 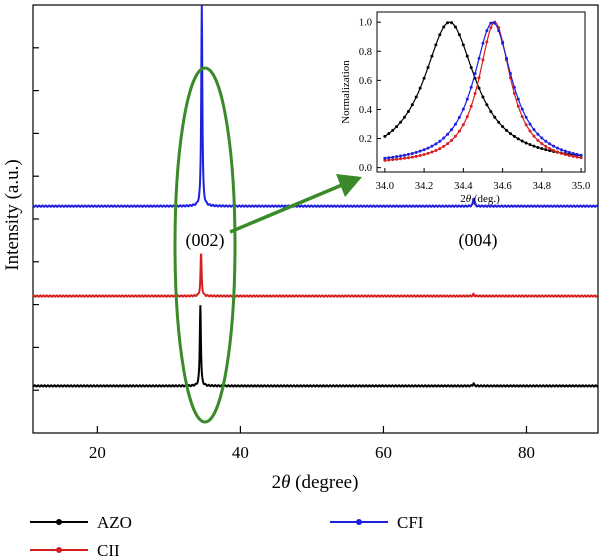 What do you see at coordinates (315, 275) in the screenshot?
I see `main-series-line-cii` at bounding box center [315, 275].